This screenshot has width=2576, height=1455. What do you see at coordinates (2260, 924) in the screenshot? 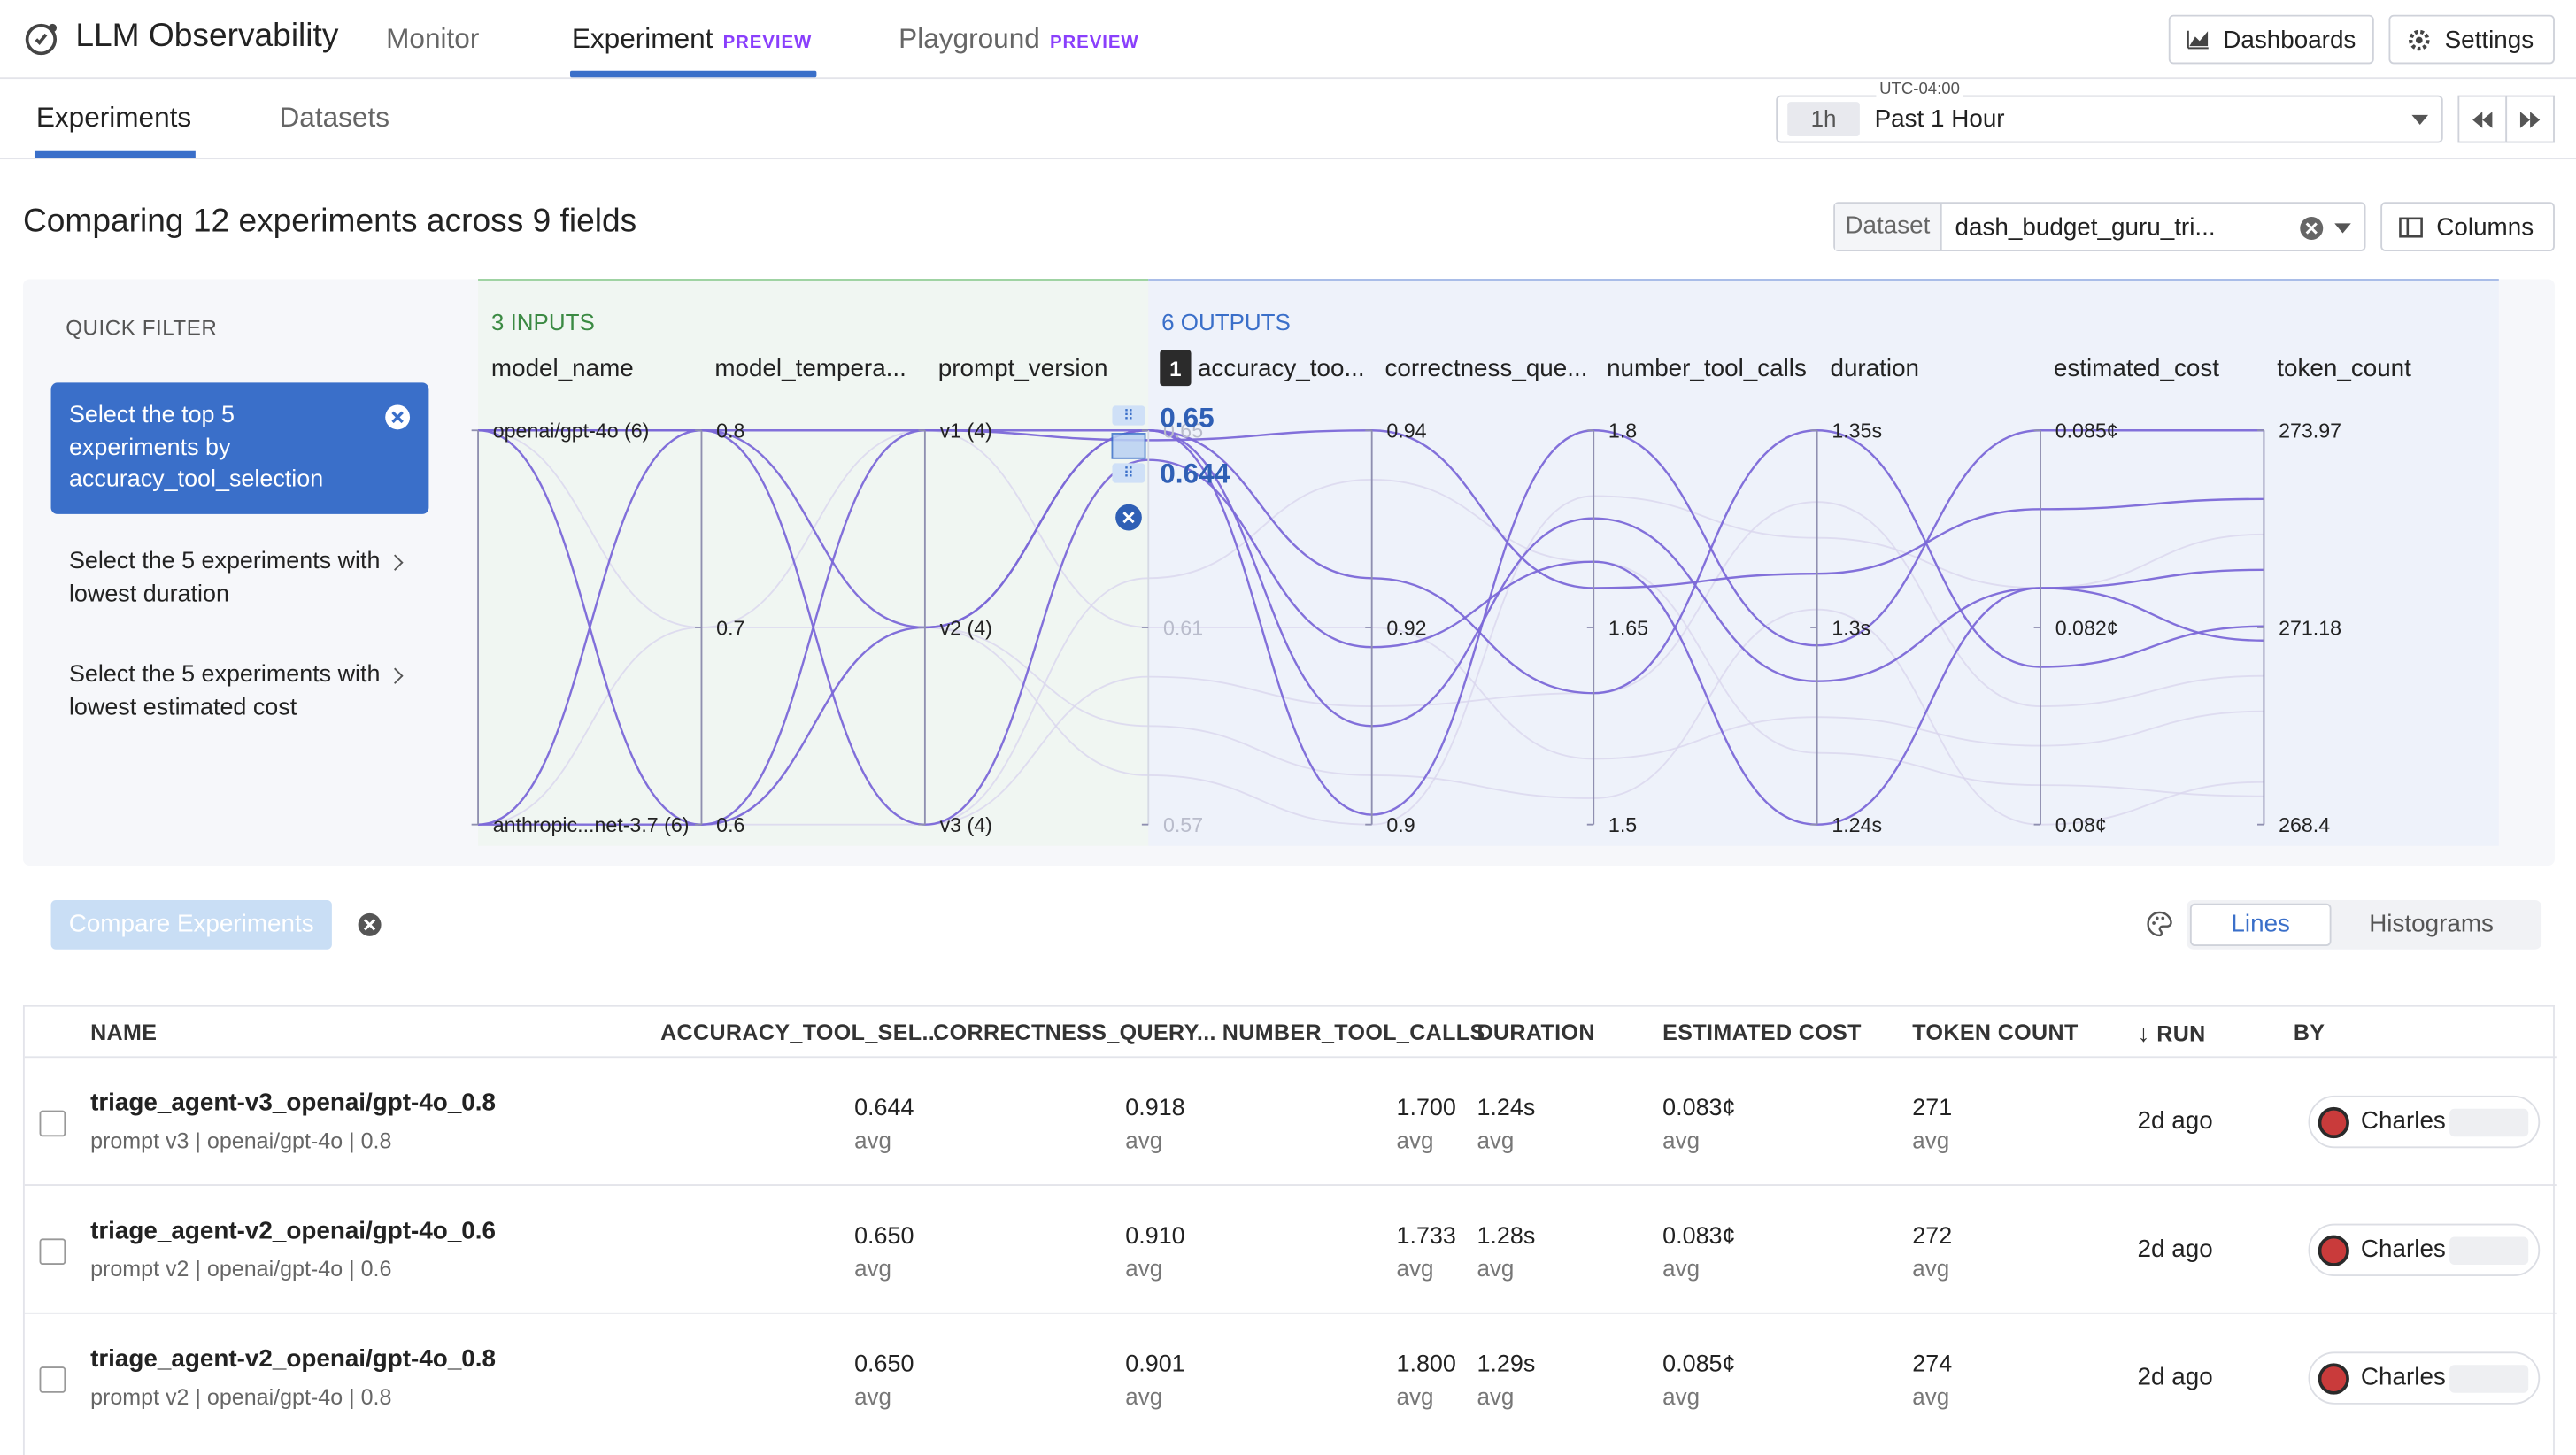
I see `view-mode-lines: Lines` at bounding box center [2260, 924].